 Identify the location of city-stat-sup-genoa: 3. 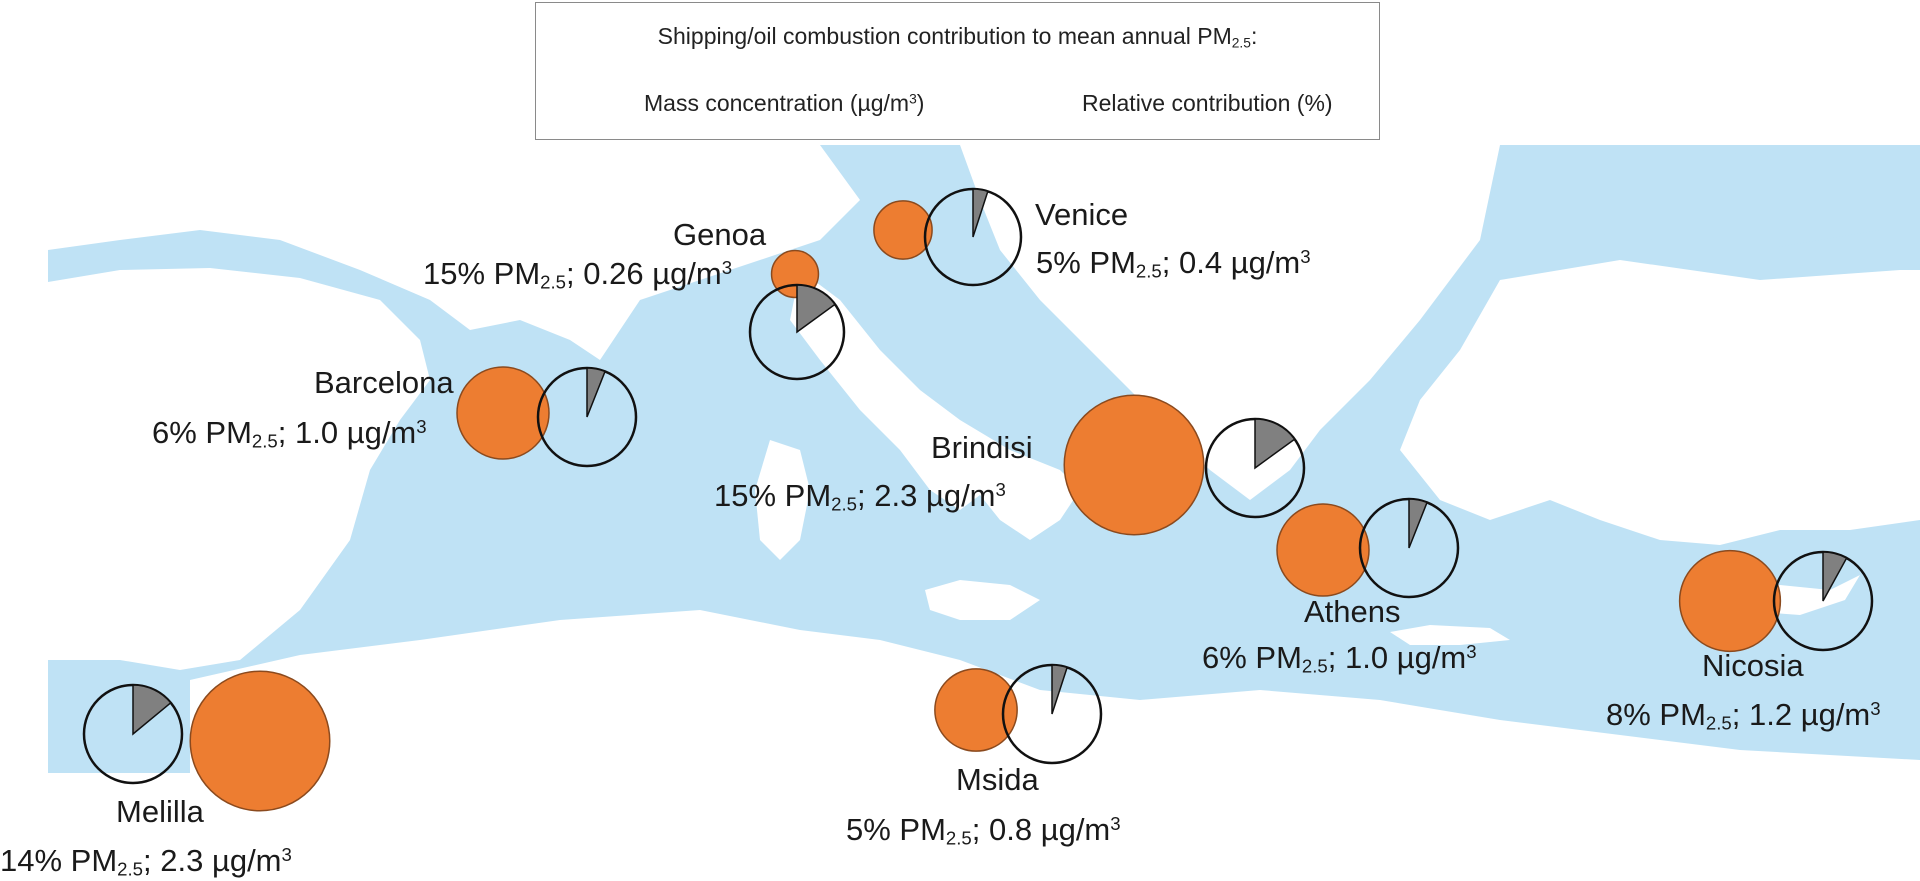
(727, 267).